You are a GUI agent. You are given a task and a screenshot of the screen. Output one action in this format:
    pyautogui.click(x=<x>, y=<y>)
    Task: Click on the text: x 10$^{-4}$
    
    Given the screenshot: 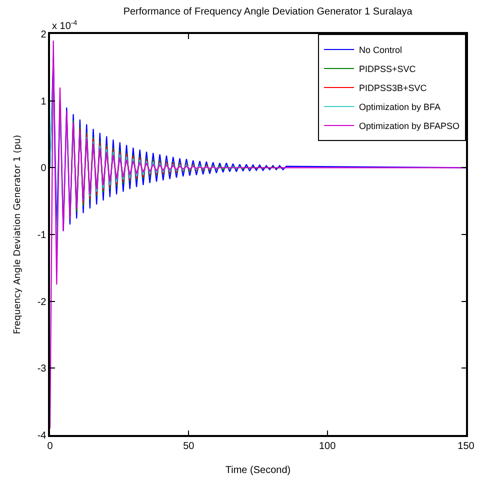 What is the action you would take?
    pyautogui.click(x=65, y=26)
    